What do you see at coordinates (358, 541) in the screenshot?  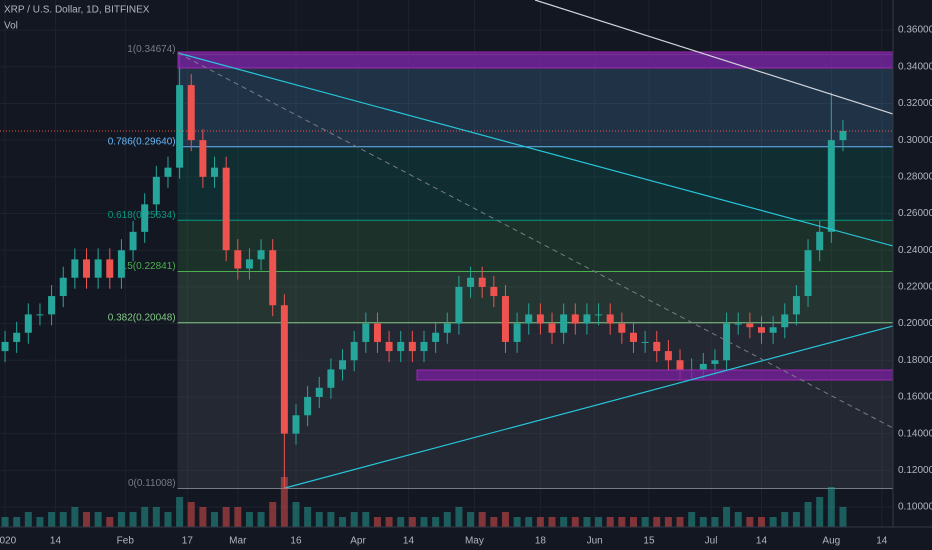 I see `x-tick-label: Apr` at bounding box center [358, 541].